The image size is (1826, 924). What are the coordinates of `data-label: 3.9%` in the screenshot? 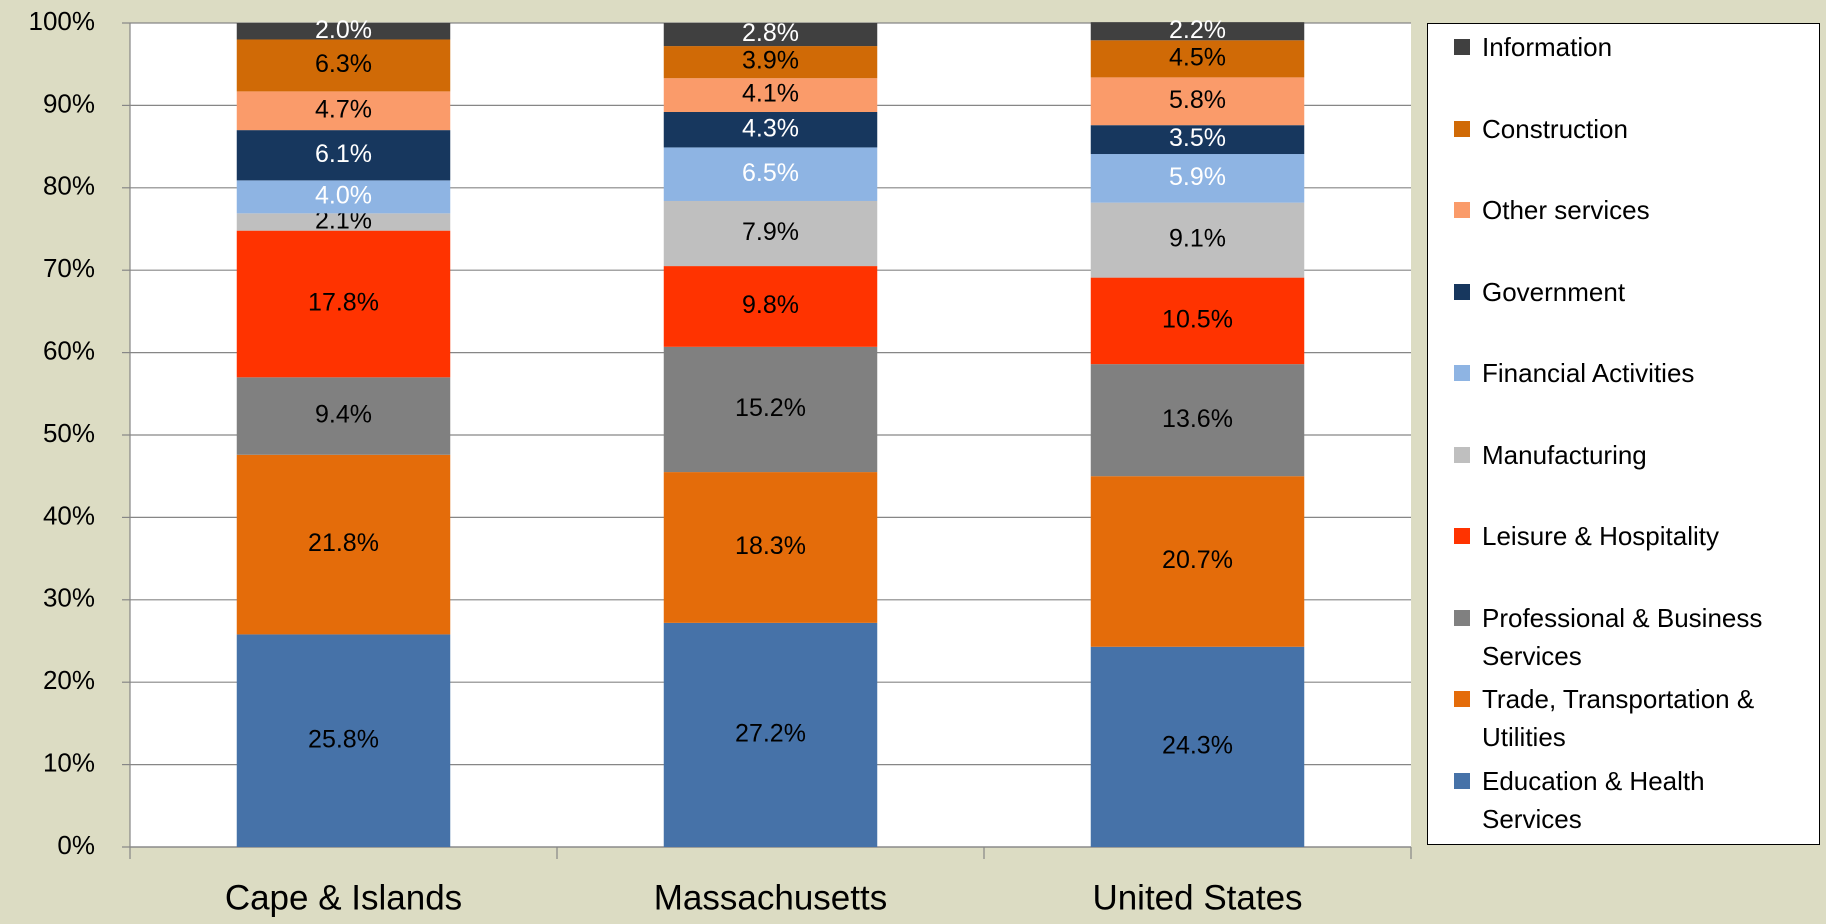 It's located at (770, 61).